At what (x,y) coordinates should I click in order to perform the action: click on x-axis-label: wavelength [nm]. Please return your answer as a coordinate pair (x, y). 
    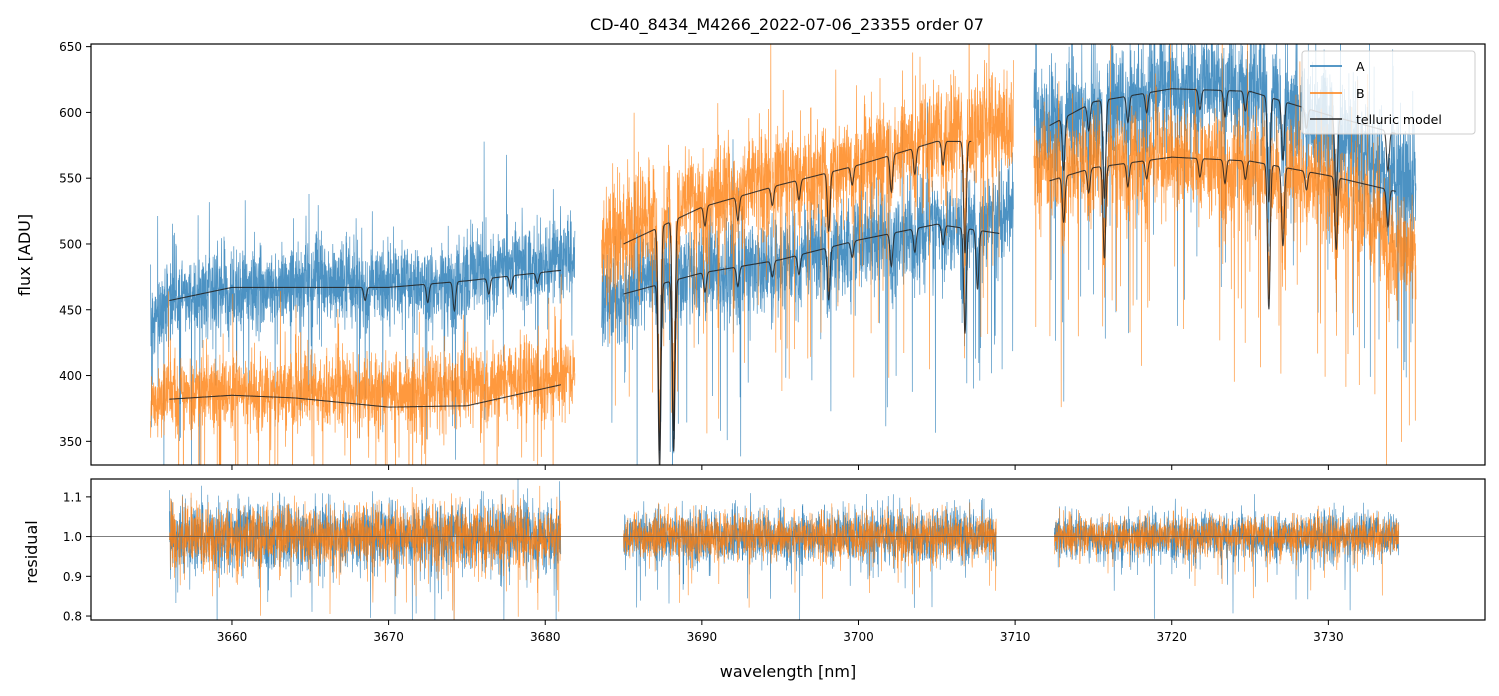
    Looking at the image, I should click on (788, 671).